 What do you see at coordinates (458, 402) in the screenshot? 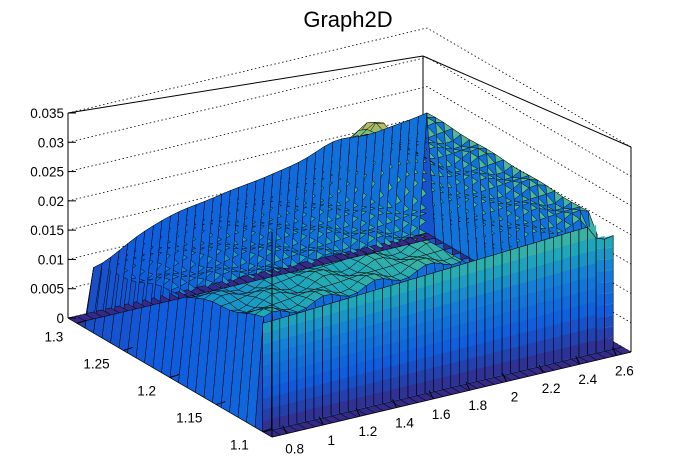
I see `x-axis-ticks: 0.8 1 1.2 1.4 1.6 1.8 2 2.2 2.4 2.6` at bounding box center [458, 402].